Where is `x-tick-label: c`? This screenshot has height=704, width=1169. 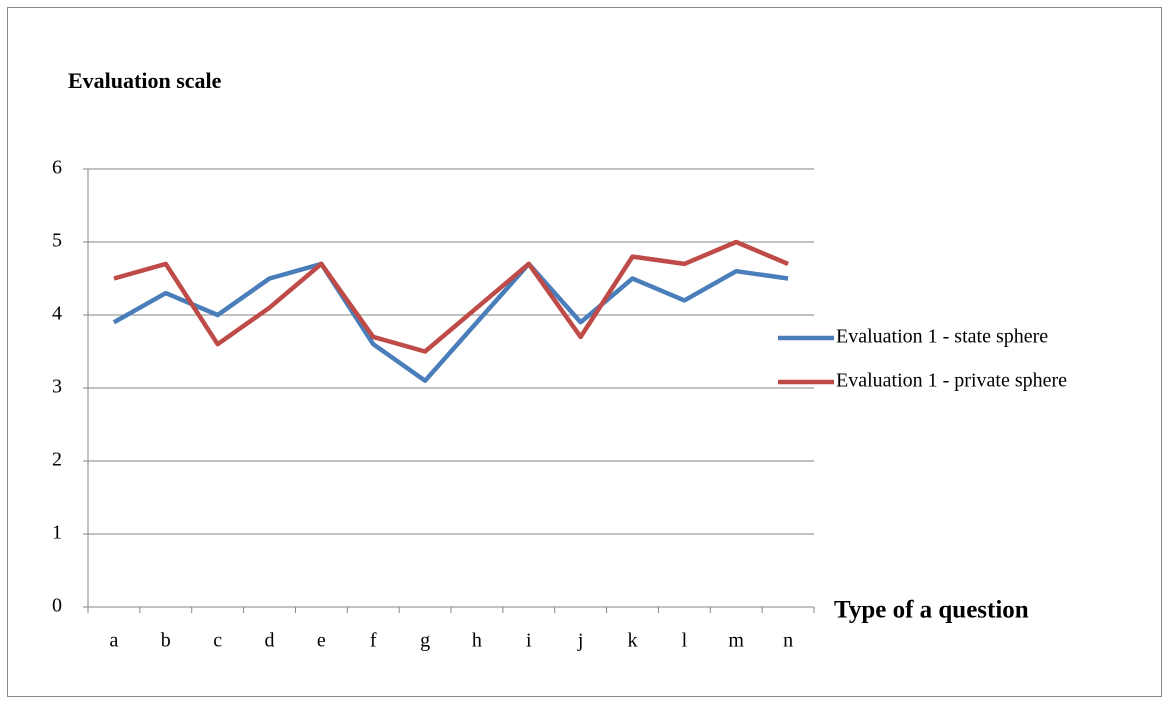
x-tick-label: c is located at coordinates (217, 641).